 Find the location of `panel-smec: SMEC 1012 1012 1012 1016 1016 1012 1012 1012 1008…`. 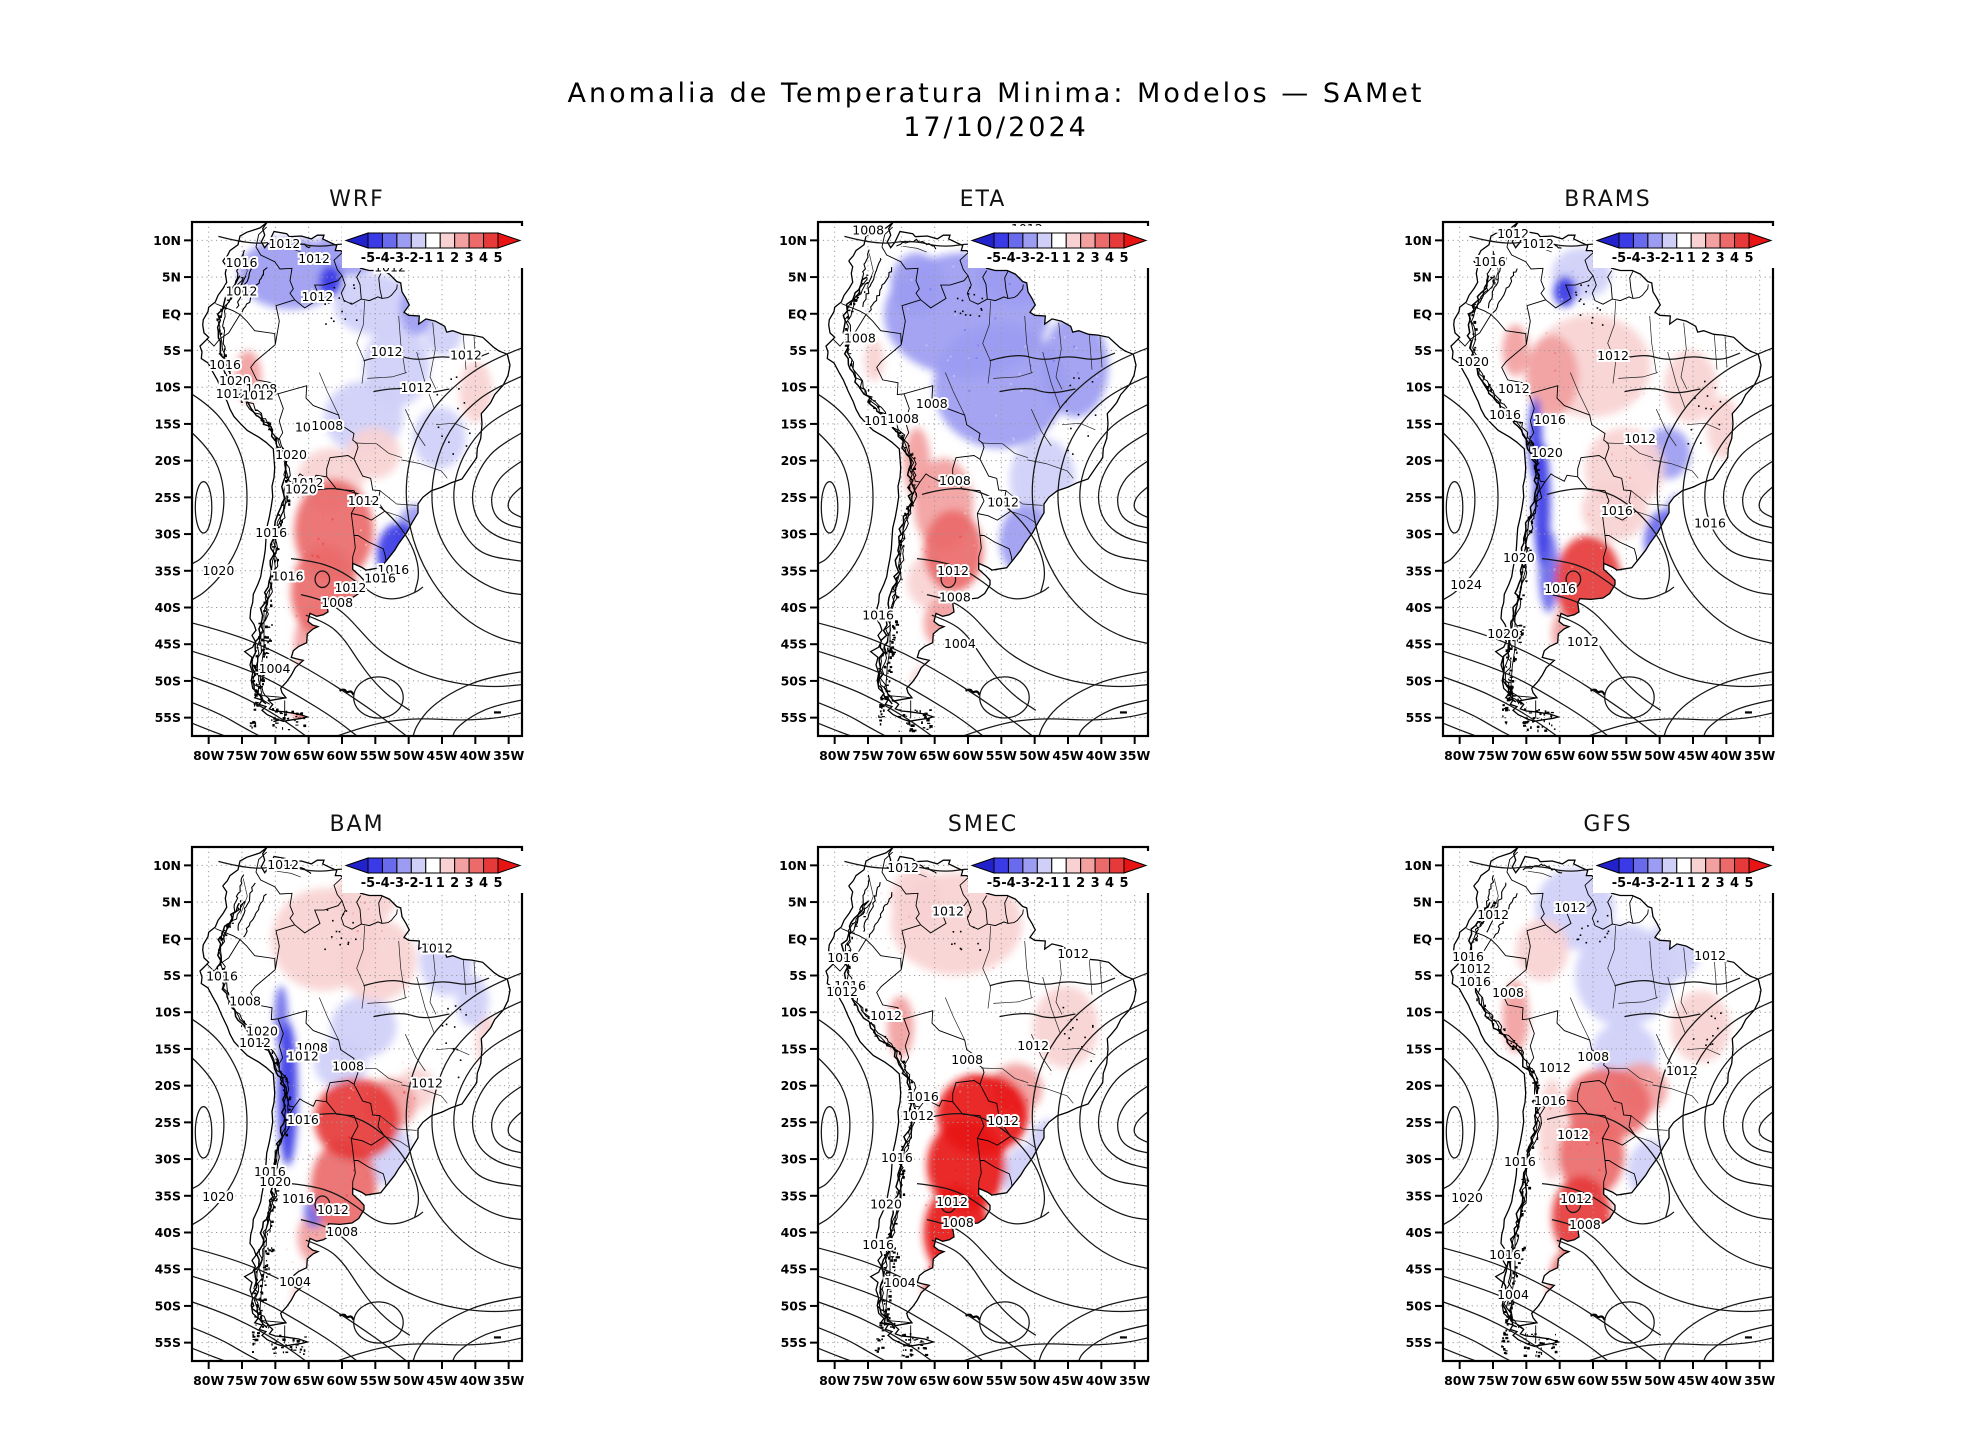

panel-smec: SMEC 1012 1012 1012 1016 1016 1012 1012 1012 1008… is located at coordinates (958, 1106).